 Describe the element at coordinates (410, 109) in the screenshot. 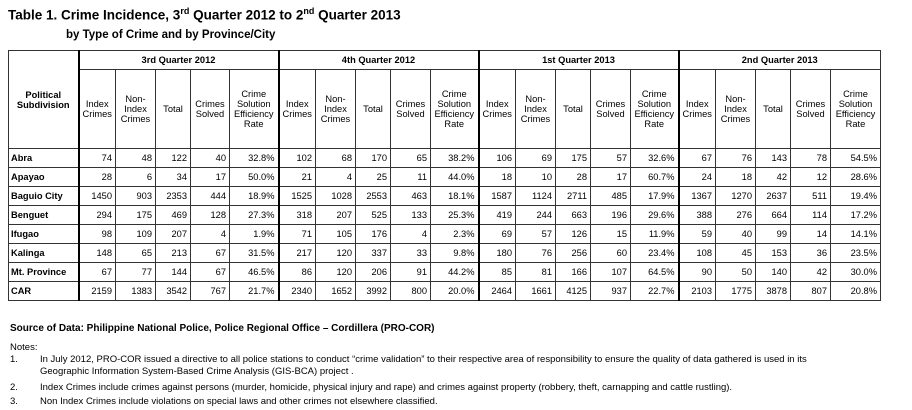

I see `column-header: Crimes Solved` at that location.